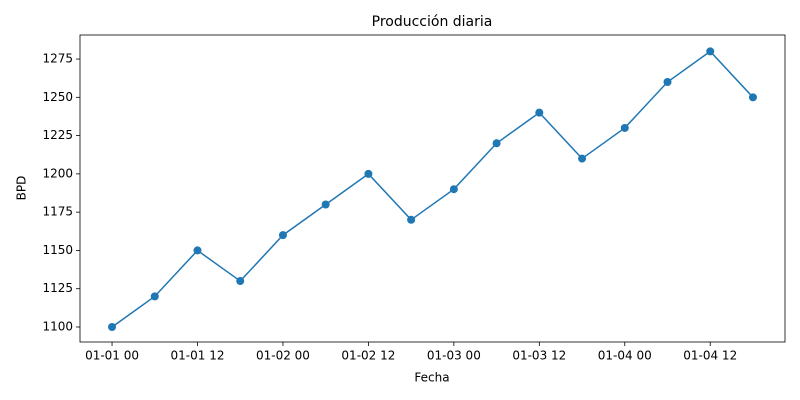 This screenshot has width=800, height=400. I want to click on x-tick-label: 01-01 00, so click(112, 356).